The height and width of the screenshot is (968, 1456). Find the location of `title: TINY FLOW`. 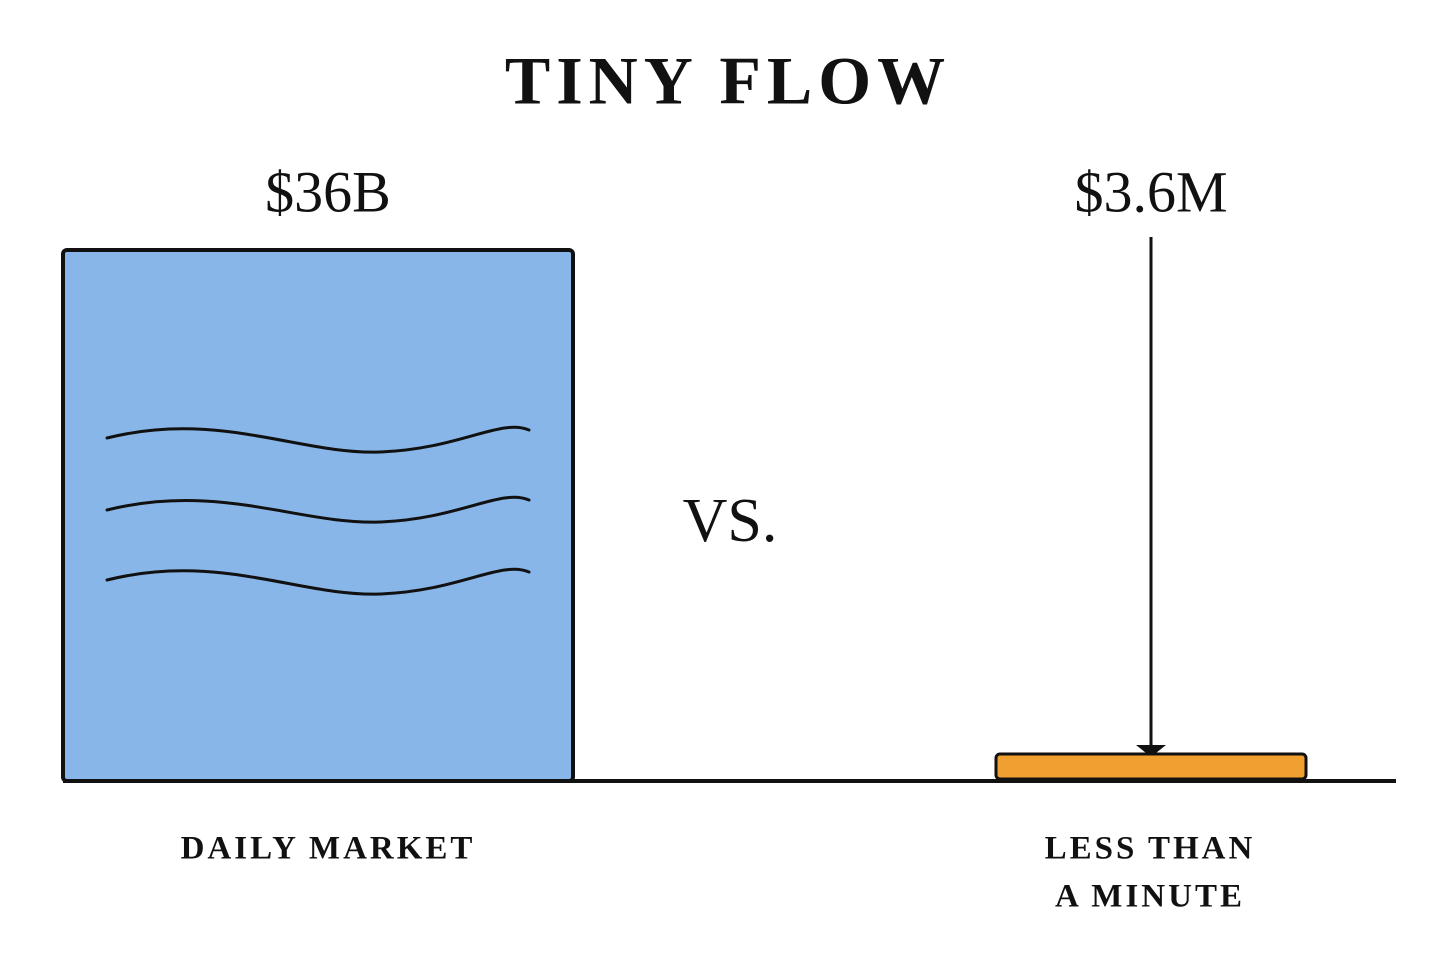

title: TINY FLOW is located at coordinates (728, 81).